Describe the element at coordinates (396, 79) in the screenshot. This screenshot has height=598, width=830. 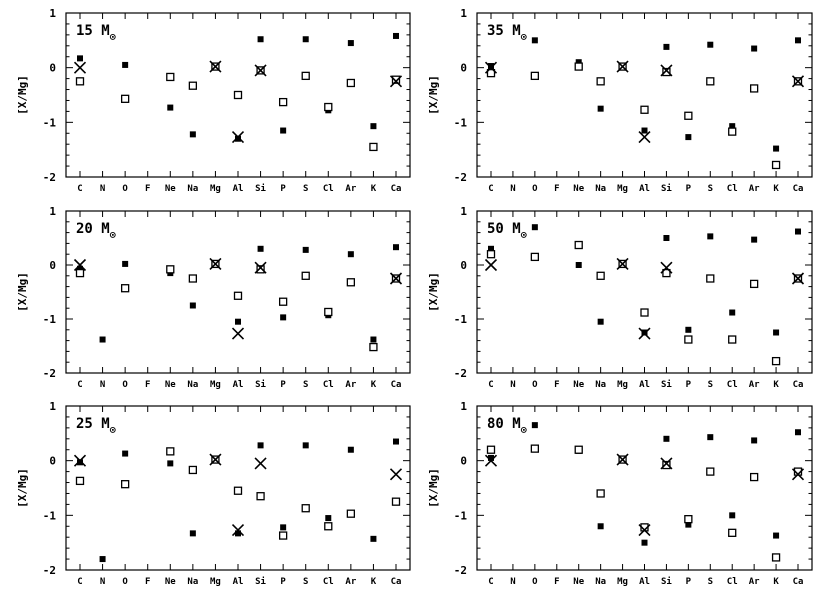
I see `open-point-Ca` at that location.